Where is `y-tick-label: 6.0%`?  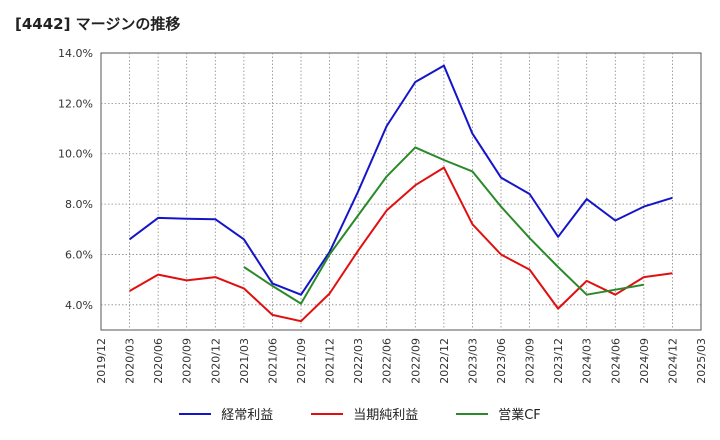 y-tick-label: 6.0% is located at coordinates (79, 254).